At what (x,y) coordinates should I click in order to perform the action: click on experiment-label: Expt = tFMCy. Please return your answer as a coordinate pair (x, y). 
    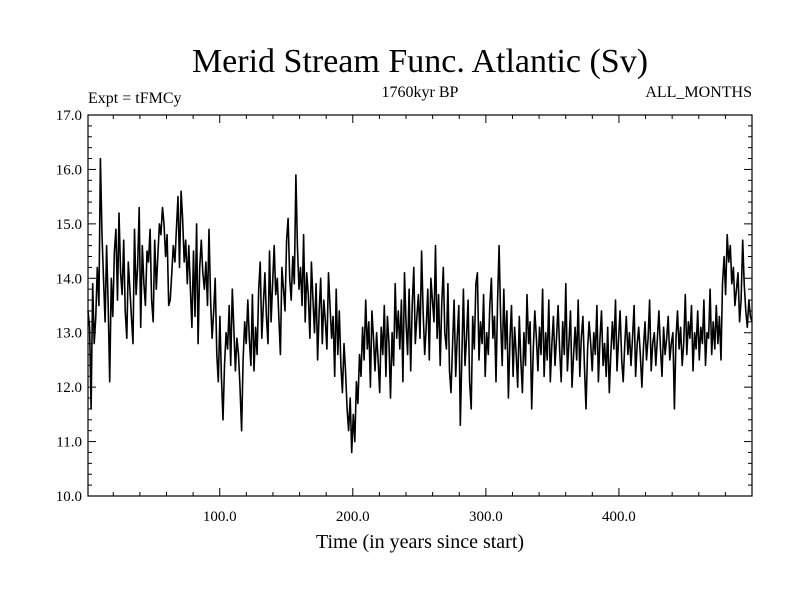
    Looking at the image, I should click on (134, 98).